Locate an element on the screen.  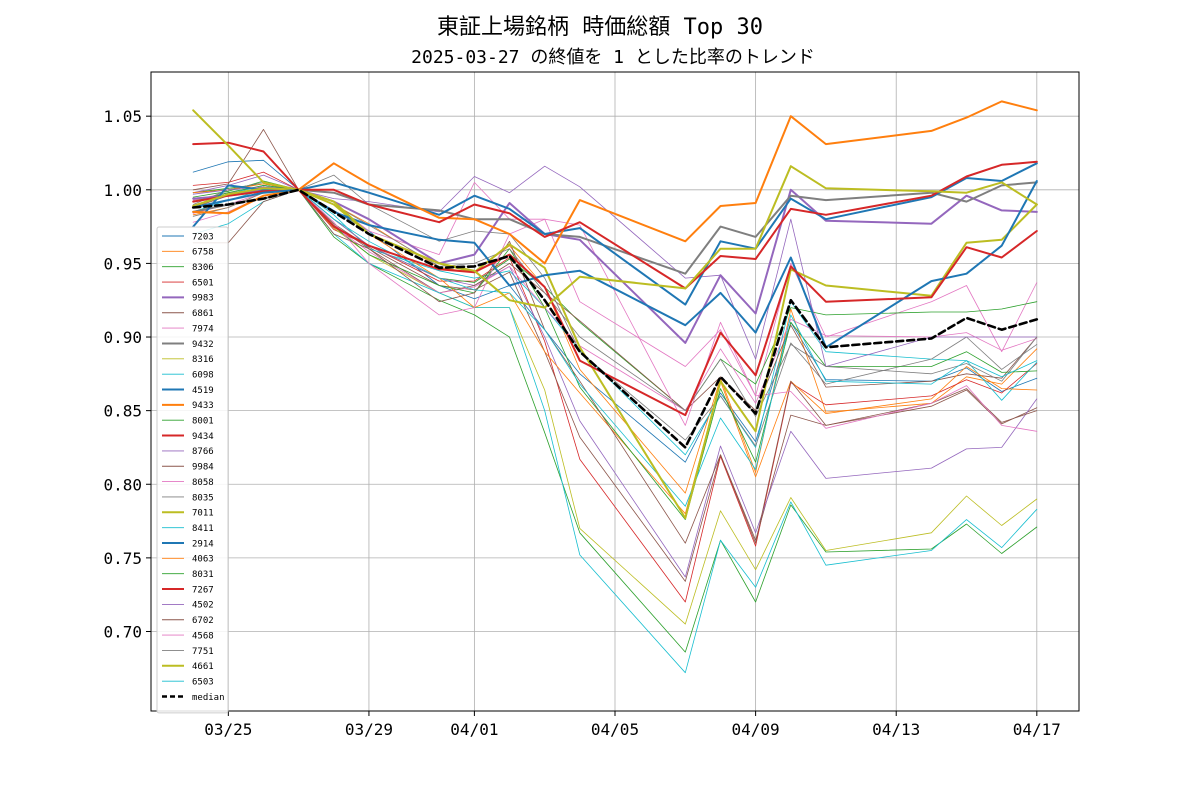
legend-label: 4063 is located at coordinates (203, 560).